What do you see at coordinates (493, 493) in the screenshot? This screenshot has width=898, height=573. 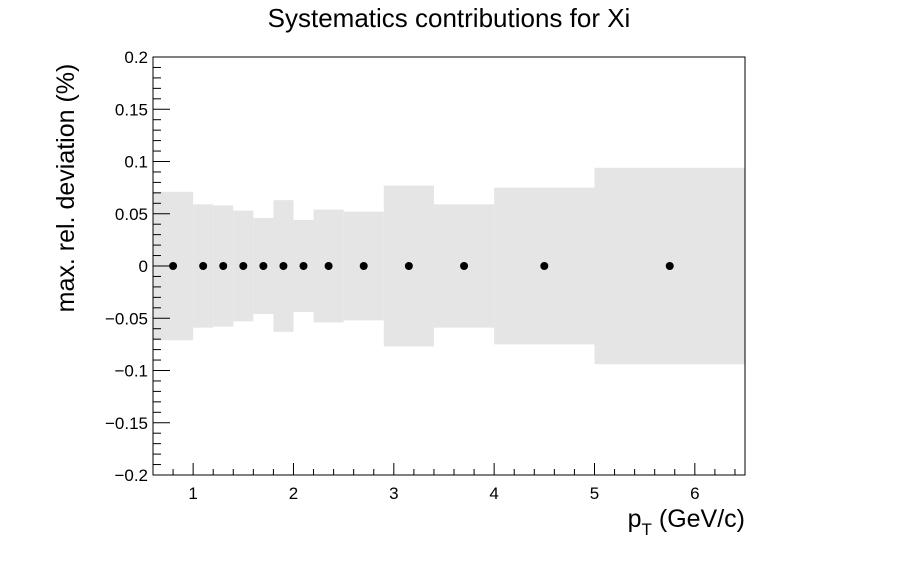 I see `x-tick-label: 4` at bounding box center [493, 493].